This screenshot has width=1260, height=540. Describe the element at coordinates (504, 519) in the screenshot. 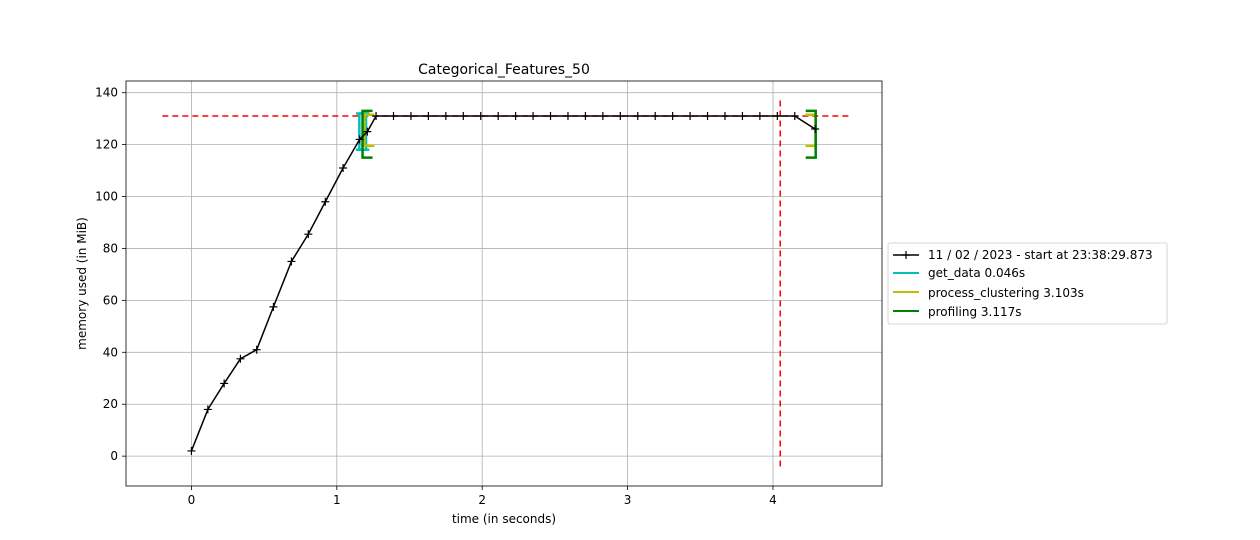

I see `x-axis-label: time (in seconds)` at that location.